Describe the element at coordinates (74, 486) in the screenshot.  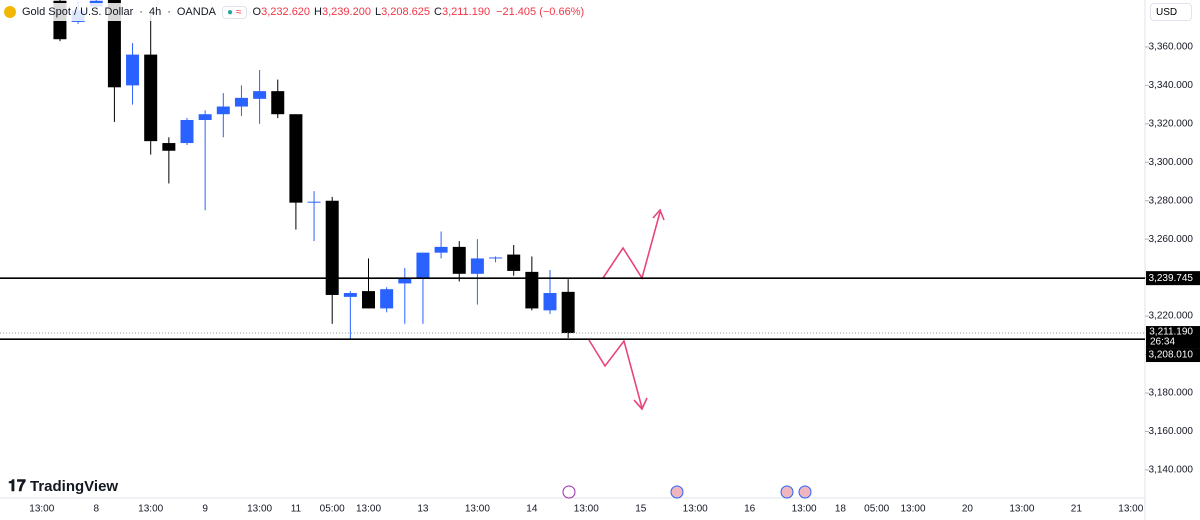
I see `brand: TradingView` at that location.